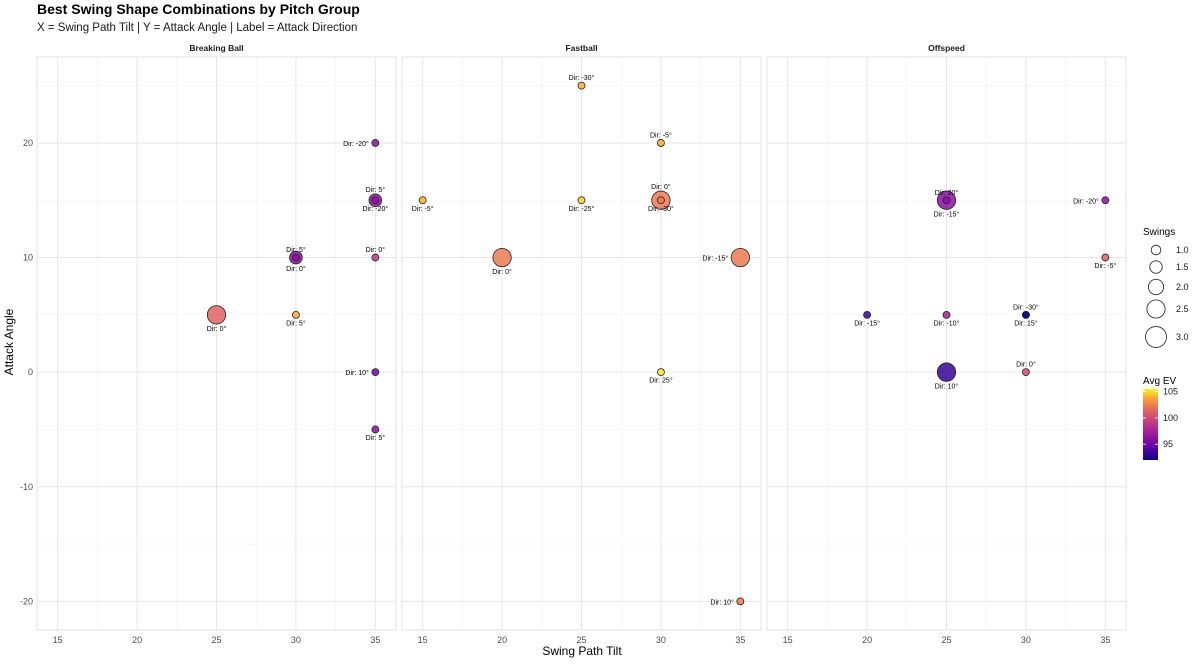  I want to click on facet-title: Offspeed, so click(946, 48).